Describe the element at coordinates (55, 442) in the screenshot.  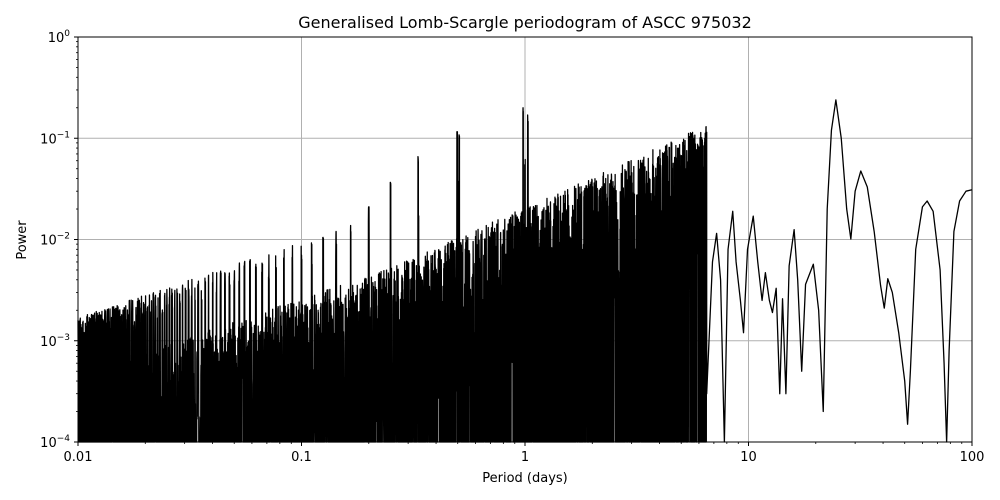
I see `y-tick-label: 10⁻⁴` at that location.